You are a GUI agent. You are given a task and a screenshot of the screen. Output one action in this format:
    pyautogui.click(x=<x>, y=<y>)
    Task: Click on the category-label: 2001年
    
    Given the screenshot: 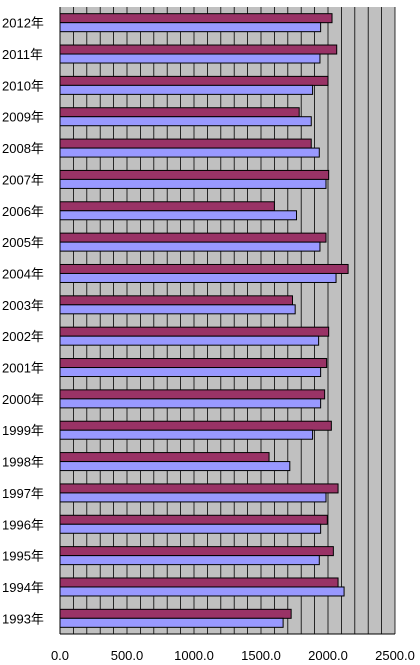 What is the action you would take?
    pyautogui.click(x=23, y=368)
    